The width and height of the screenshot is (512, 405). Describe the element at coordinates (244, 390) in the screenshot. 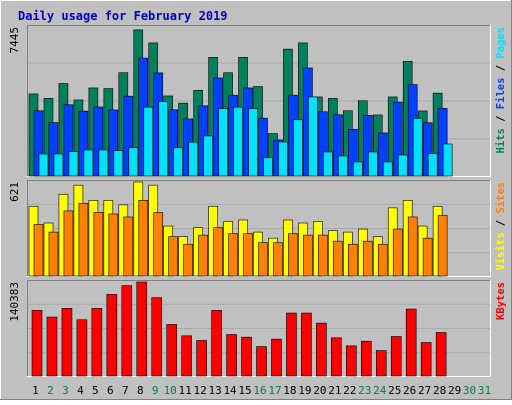

I see `day-label-15: 15` at that location.